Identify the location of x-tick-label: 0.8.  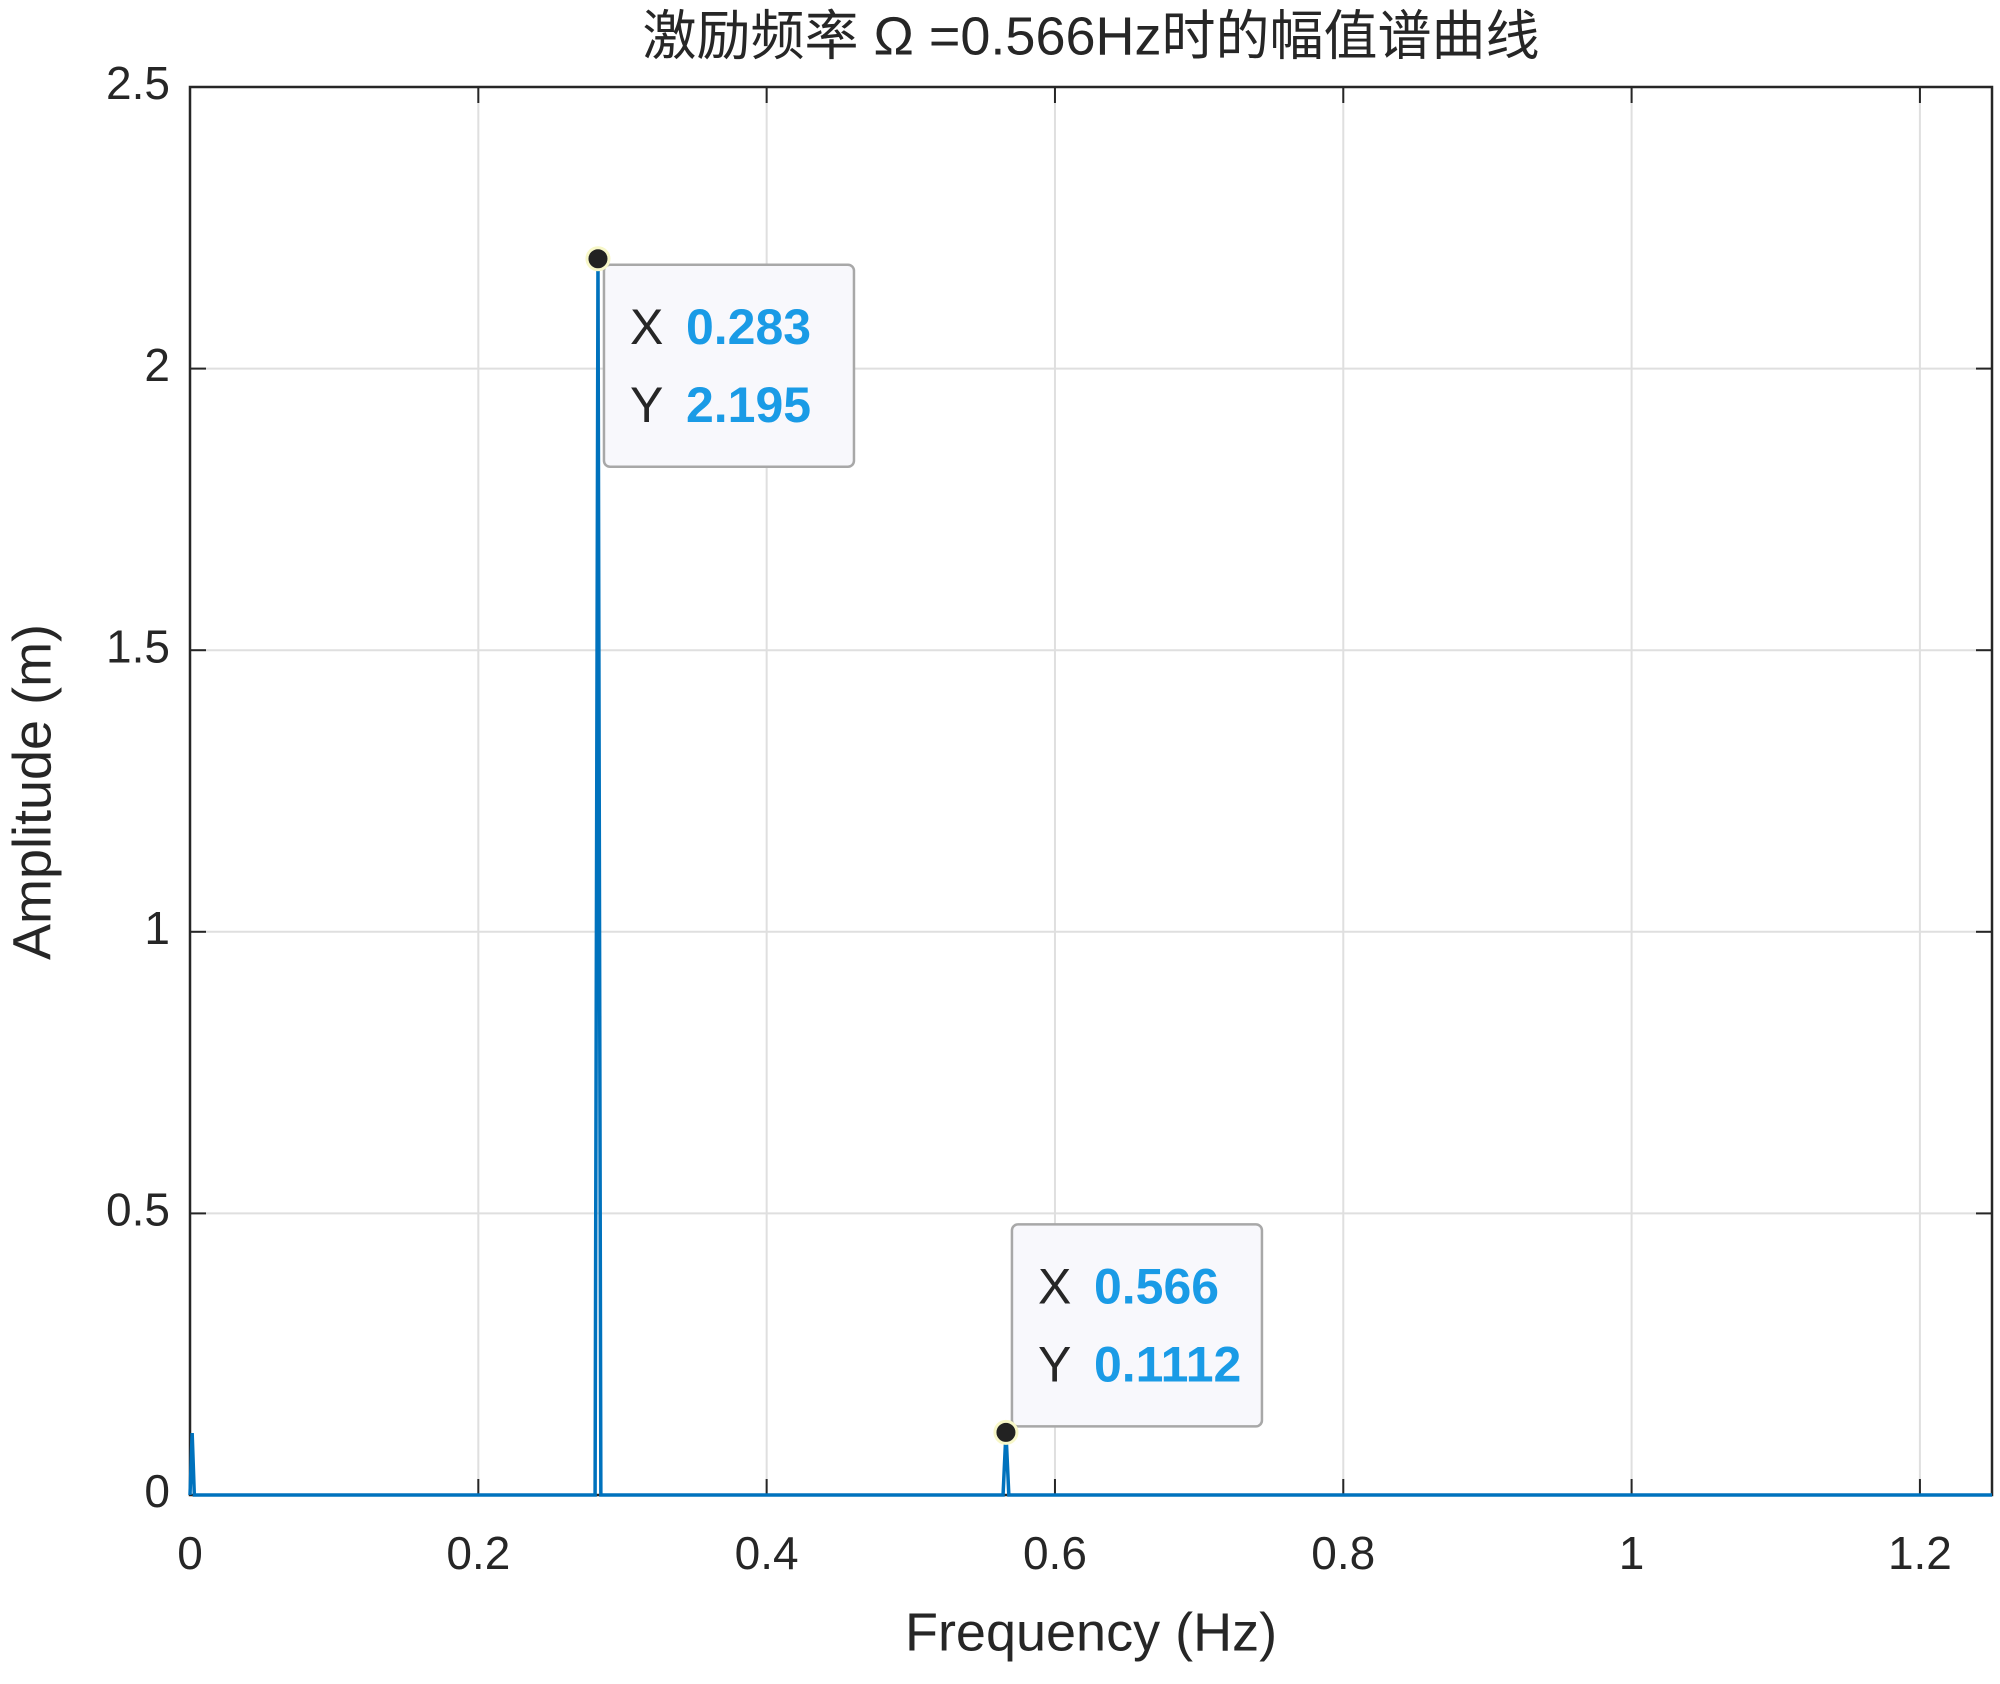
(1343, 1553).